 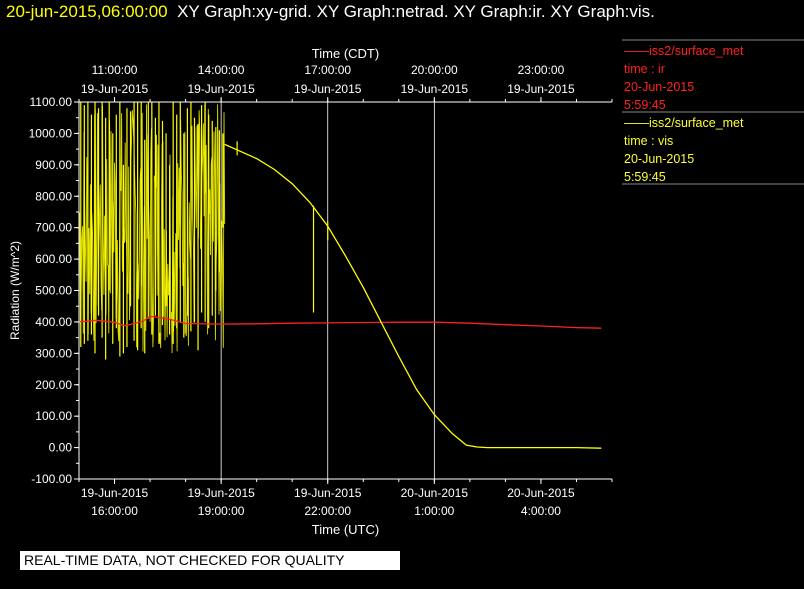 What do you see at coordinates (541, 70) in the screenshot?
I see `x-tick-time-top: 23:00:00` at bounding box center [541, 70].